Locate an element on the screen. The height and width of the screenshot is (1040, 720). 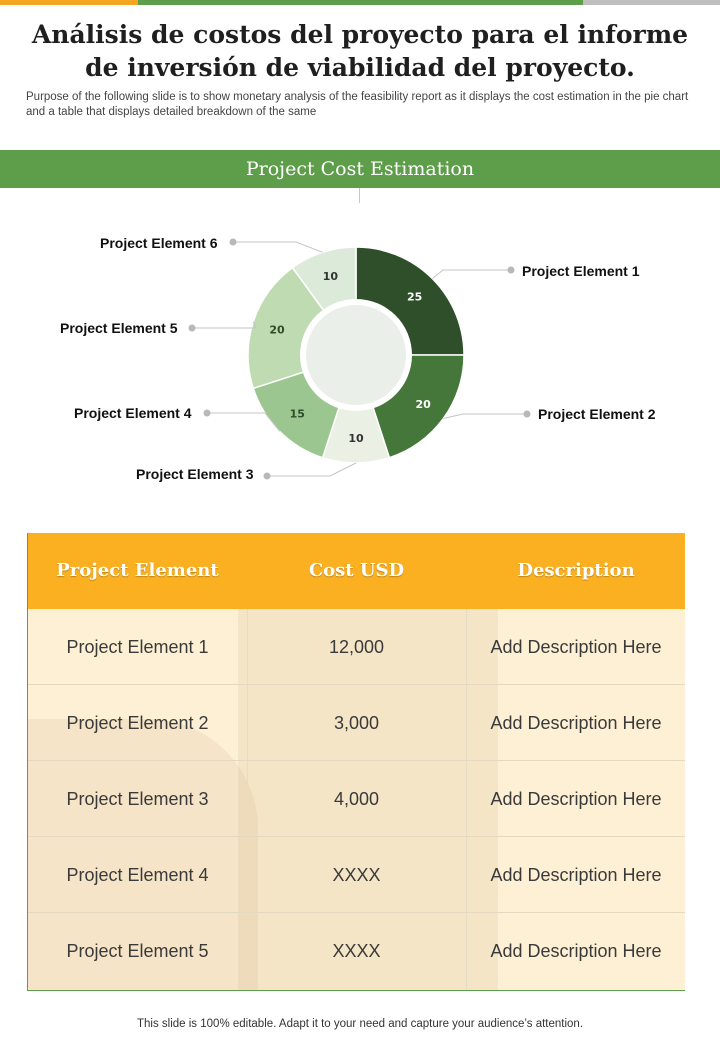
section-banner: Project Cost Estimation is located at coordinates (360, 169).